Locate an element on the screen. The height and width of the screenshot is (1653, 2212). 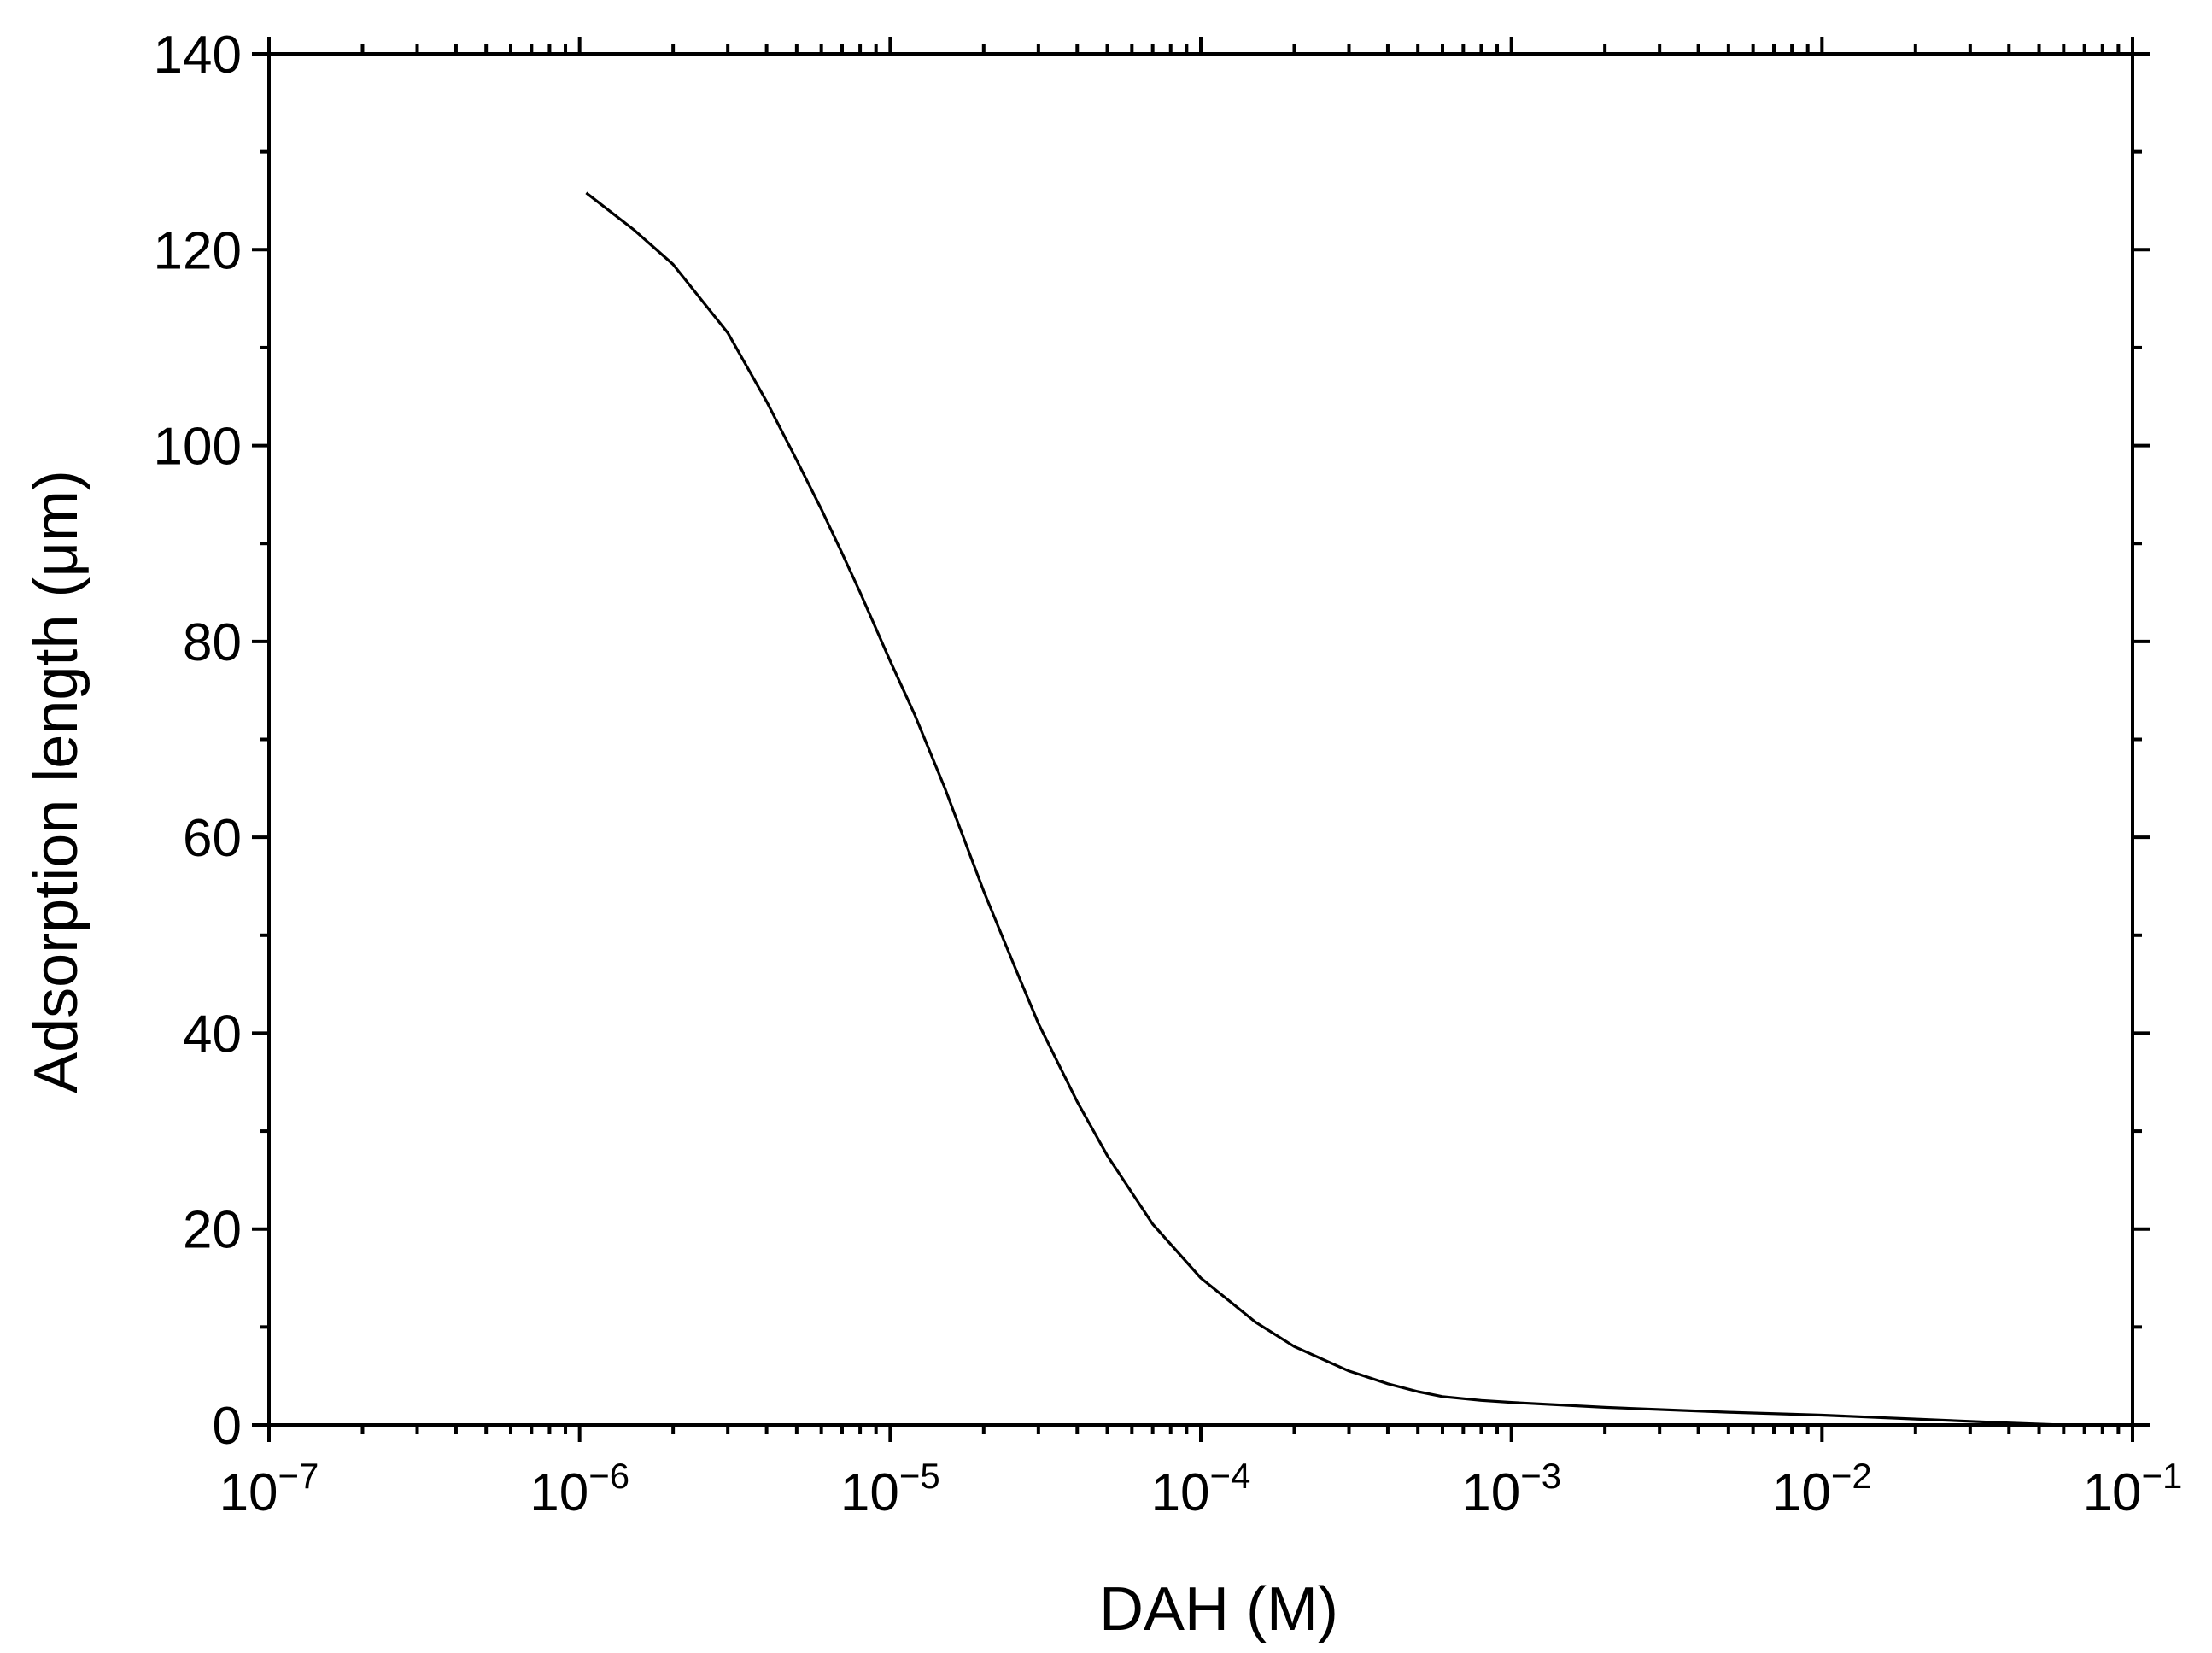
y-tick-label: 100 is located at coordinates (198, 448).